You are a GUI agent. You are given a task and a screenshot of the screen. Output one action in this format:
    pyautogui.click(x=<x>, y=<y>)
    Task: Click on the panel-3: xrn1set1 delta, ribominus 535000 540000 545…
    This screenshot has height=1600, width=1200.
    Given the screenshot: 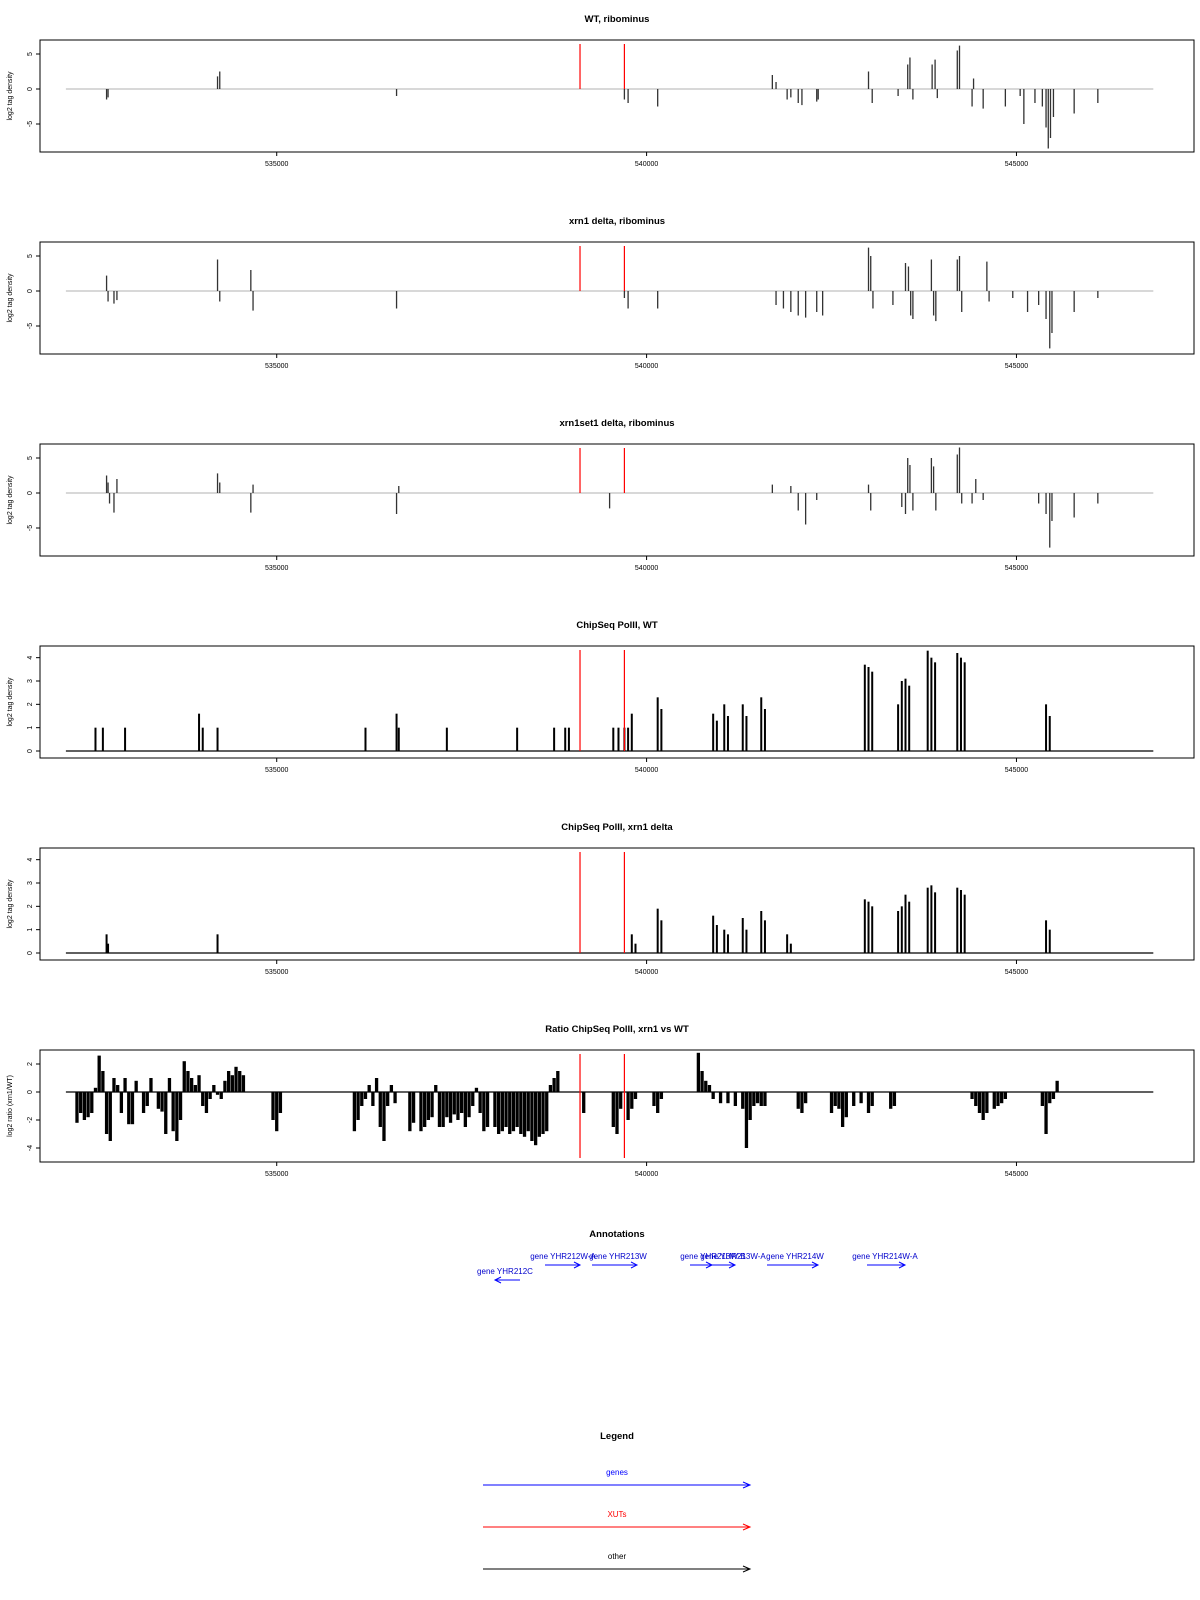 What is the action you would take?
    pyautogui.click(x=601, y=495)
    